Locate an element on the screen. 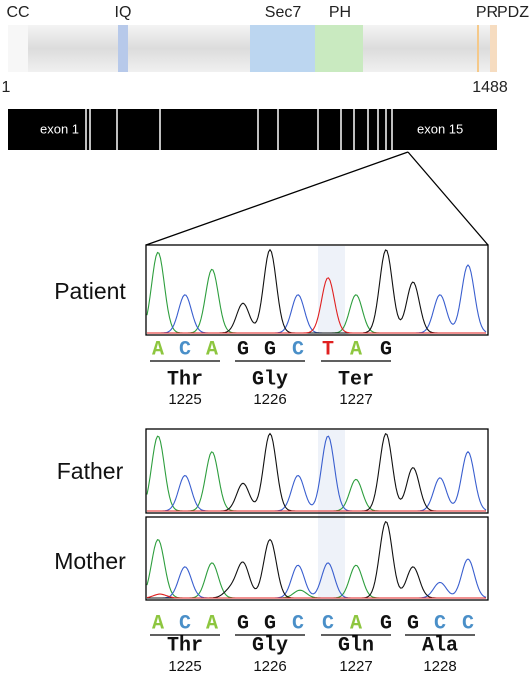 The width and height of the screenshot is (530, 690). amino-acid: Gln is located at coordinates (356, 645).